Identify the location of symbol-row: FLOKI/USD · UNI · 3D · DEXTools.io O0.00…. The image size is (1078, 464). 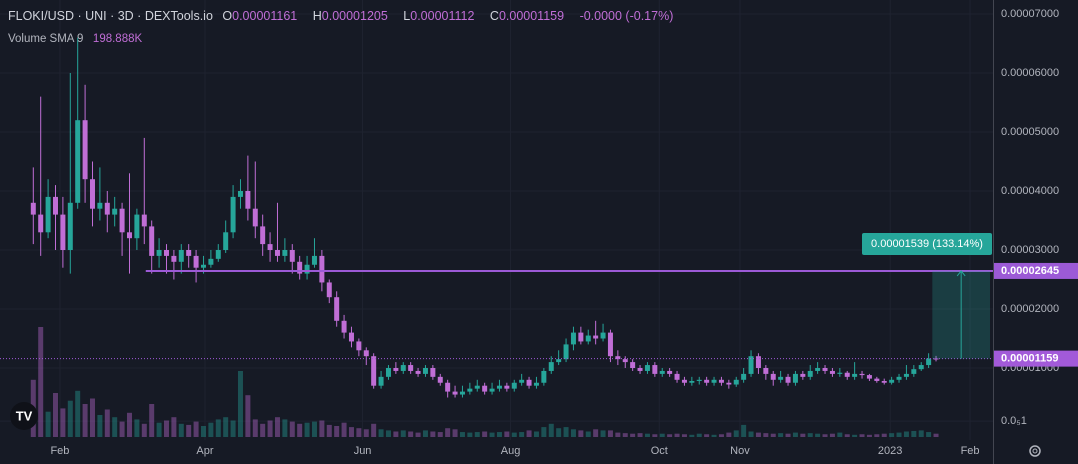
(343, 18).